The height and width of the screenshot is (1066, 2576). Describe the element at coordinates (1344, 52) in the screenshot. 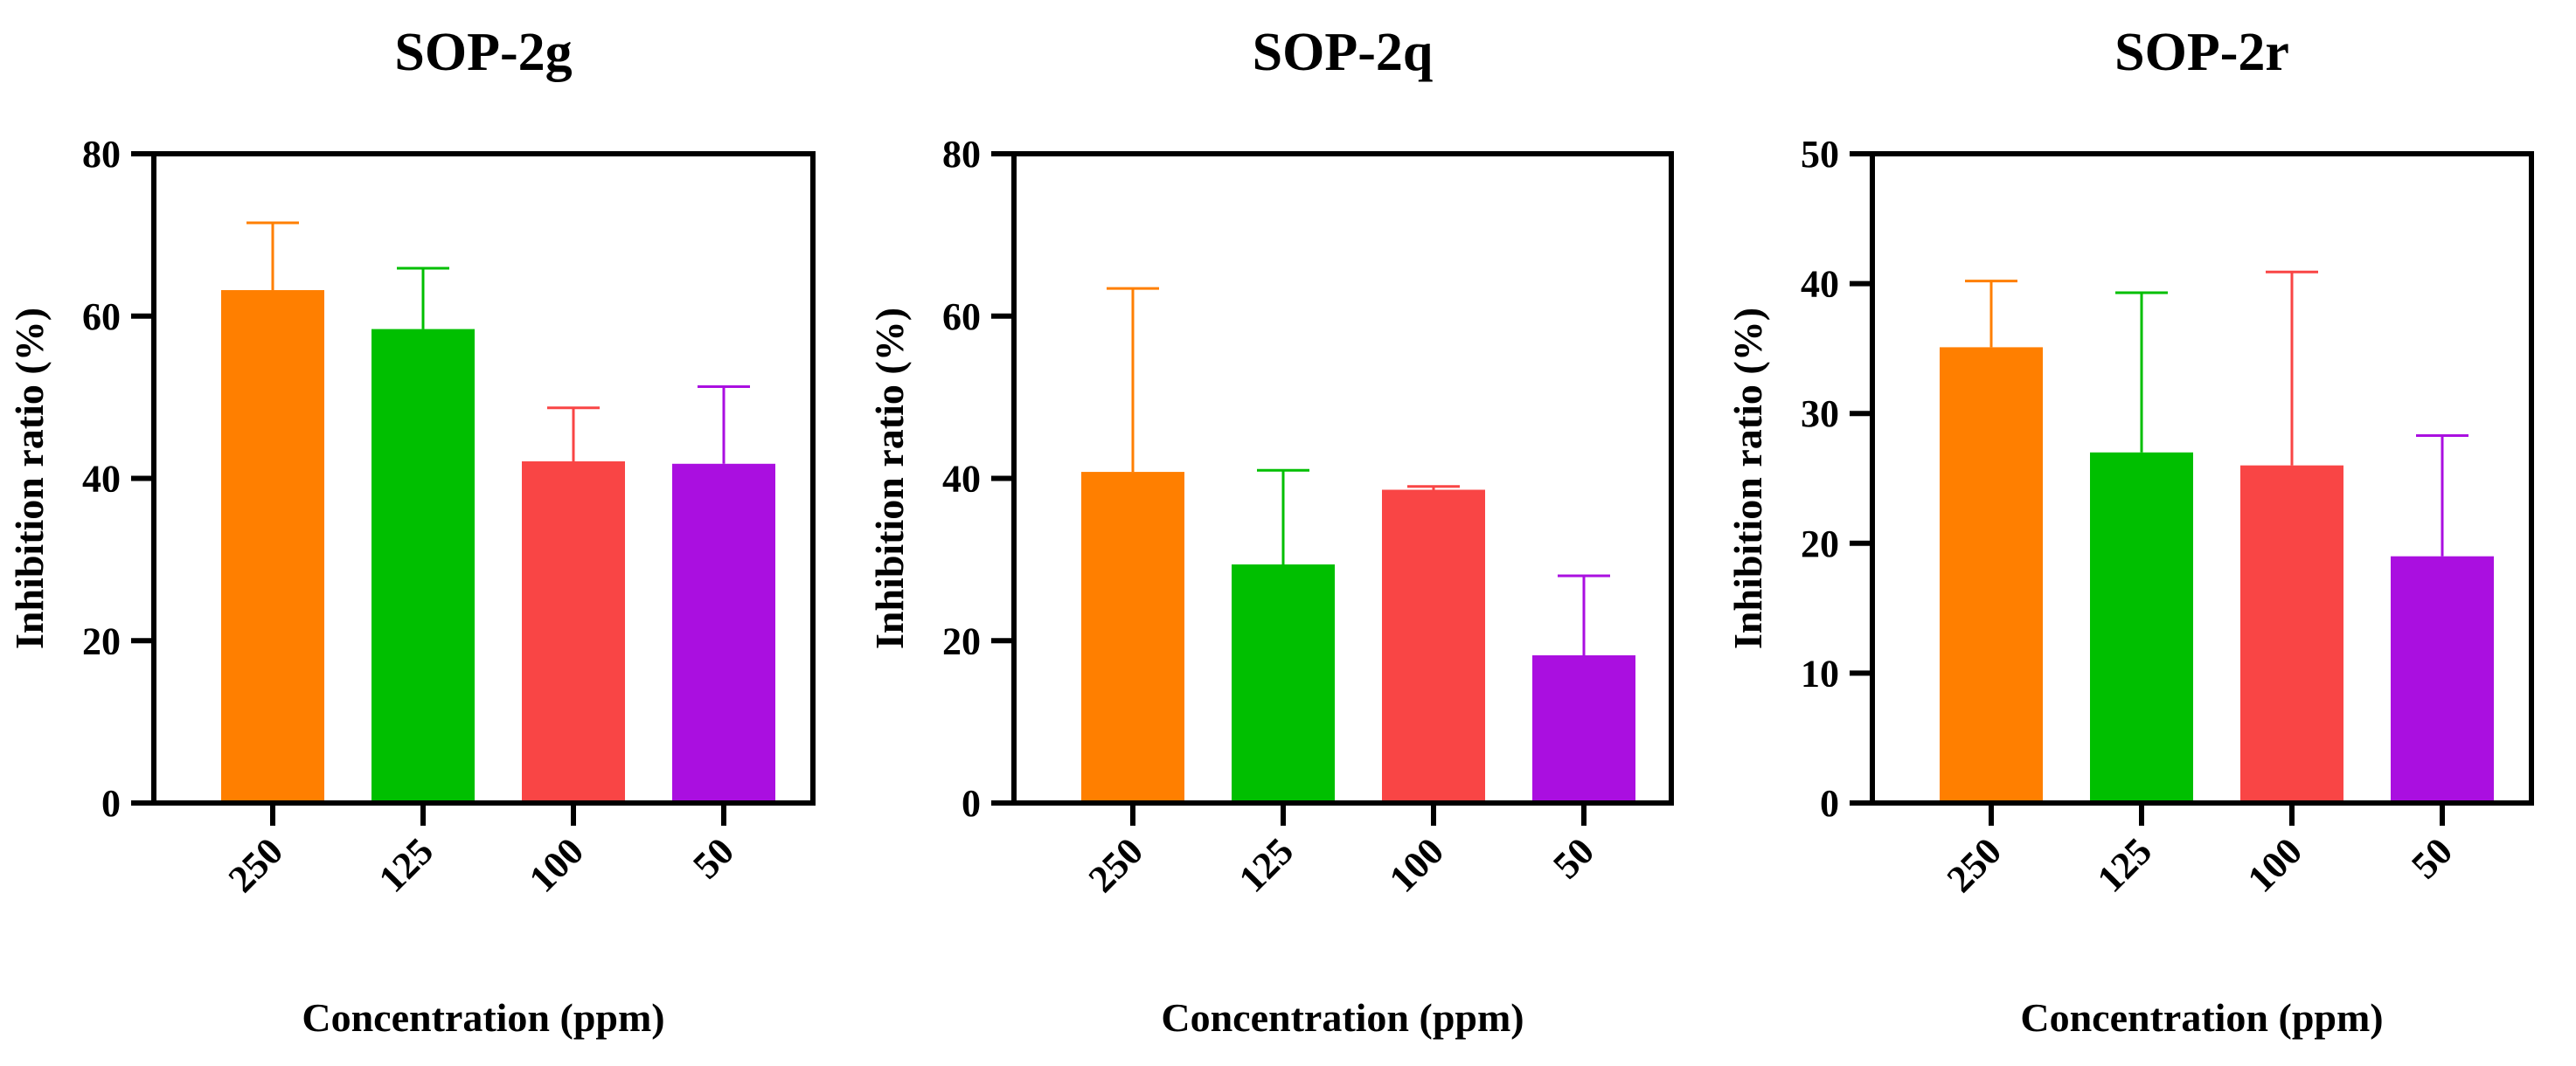

I see `chart-title: SOP-2q` at that location.